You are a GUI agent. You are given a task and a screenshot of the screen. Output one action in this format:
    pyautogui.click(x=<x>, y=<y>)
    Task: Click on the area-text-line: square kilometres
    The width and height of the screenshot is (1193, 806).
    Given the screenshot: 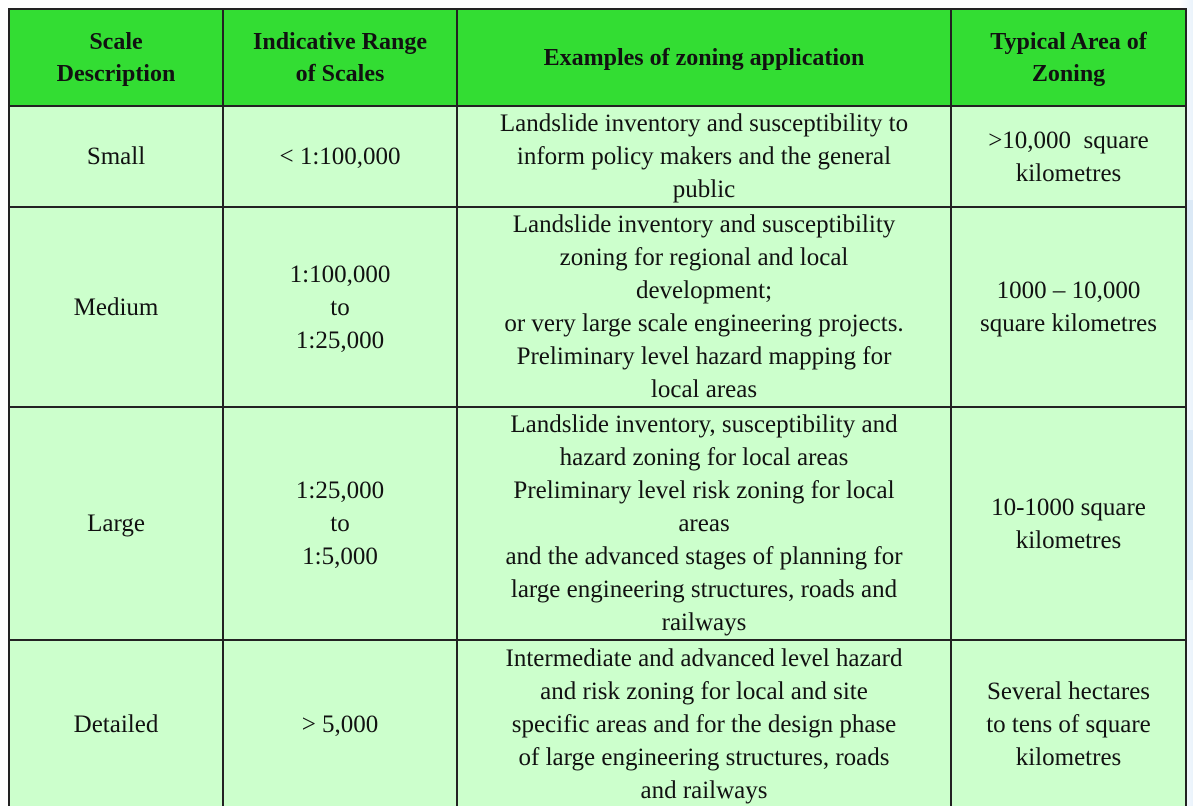 What is the action you would take?
    pyautogui.click(x=1068, y=323)
    